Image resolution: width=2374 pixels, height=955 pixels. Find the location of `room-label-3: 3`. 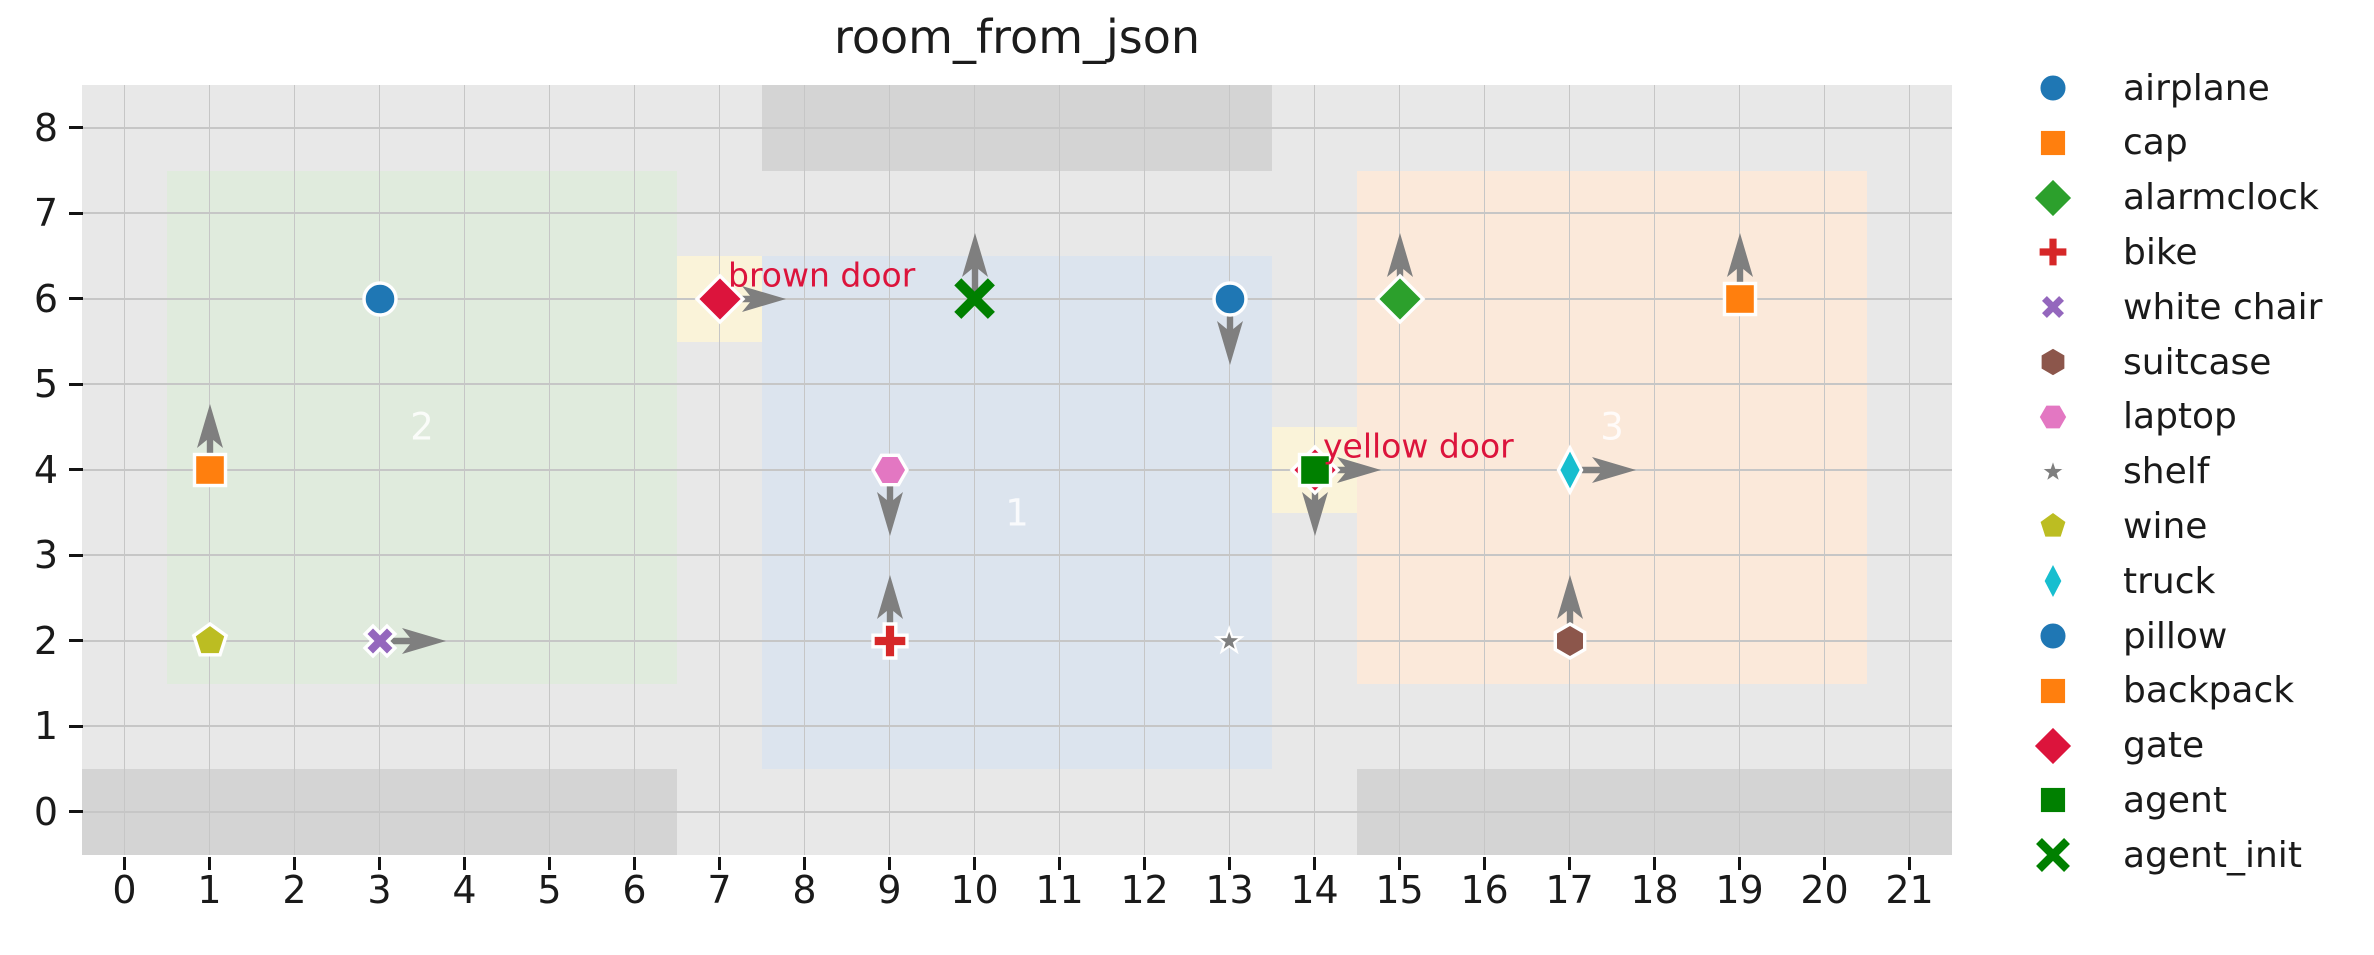

room-label-3: 3 is located at coordinates (1612, 427).